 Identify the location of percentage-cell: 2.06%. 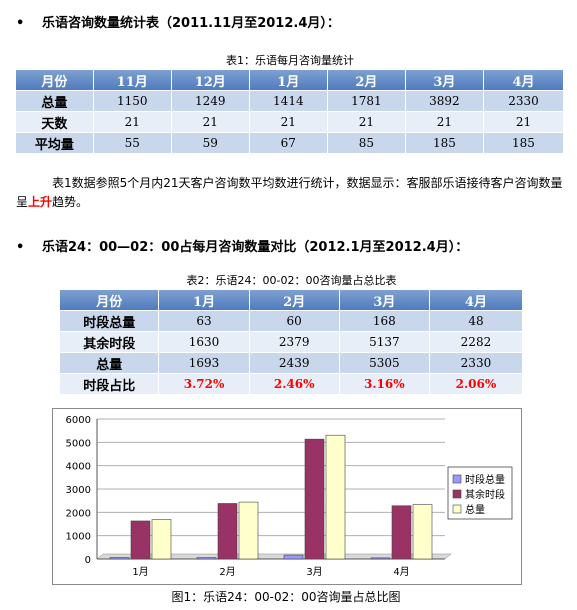
(476, 384).